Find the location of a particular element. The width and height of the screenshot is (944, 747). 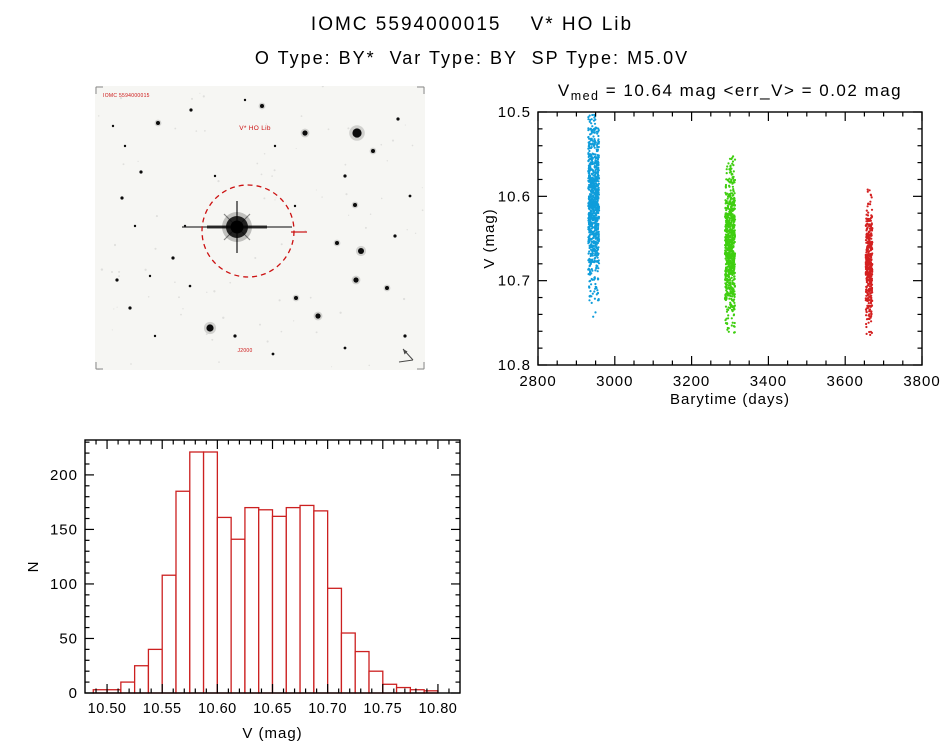

sky-finding-chart: IOMC 5594000015 V* HO Lib J2000 is located at coordinates (260, 228).